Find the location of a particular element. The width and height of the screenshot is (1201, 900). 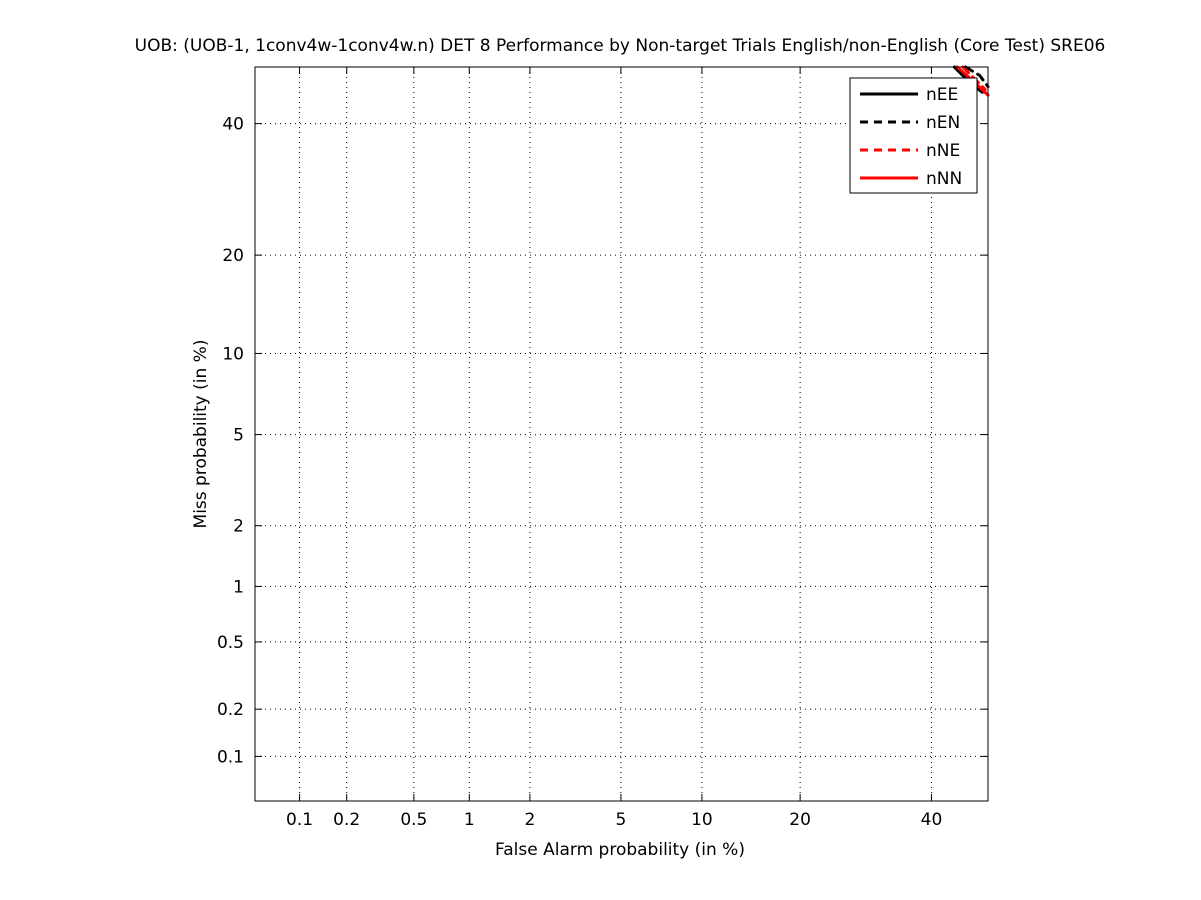

legend: nEE nEN nNE nNN is located at coordinates (913, 135).